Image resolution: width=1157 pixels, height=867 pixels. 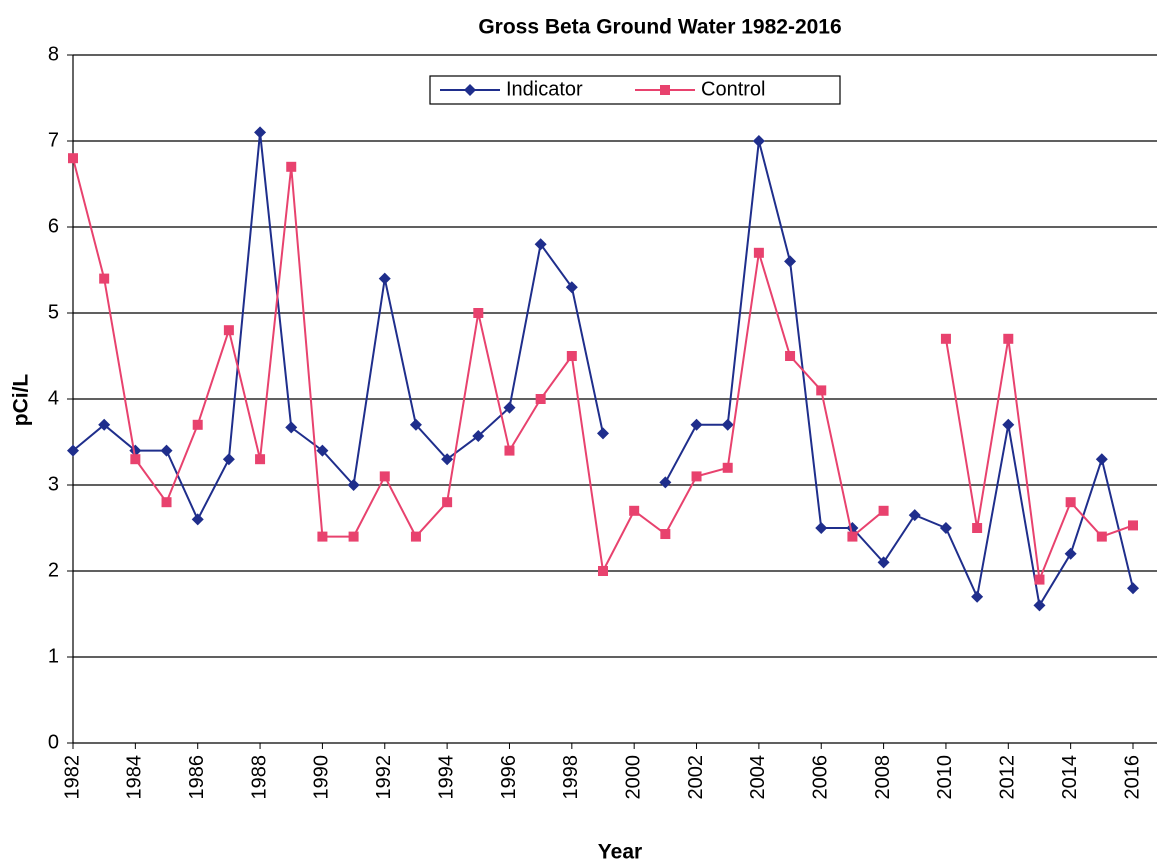 I want to click on y-tick-label: 6, so click(x=53, y=226).